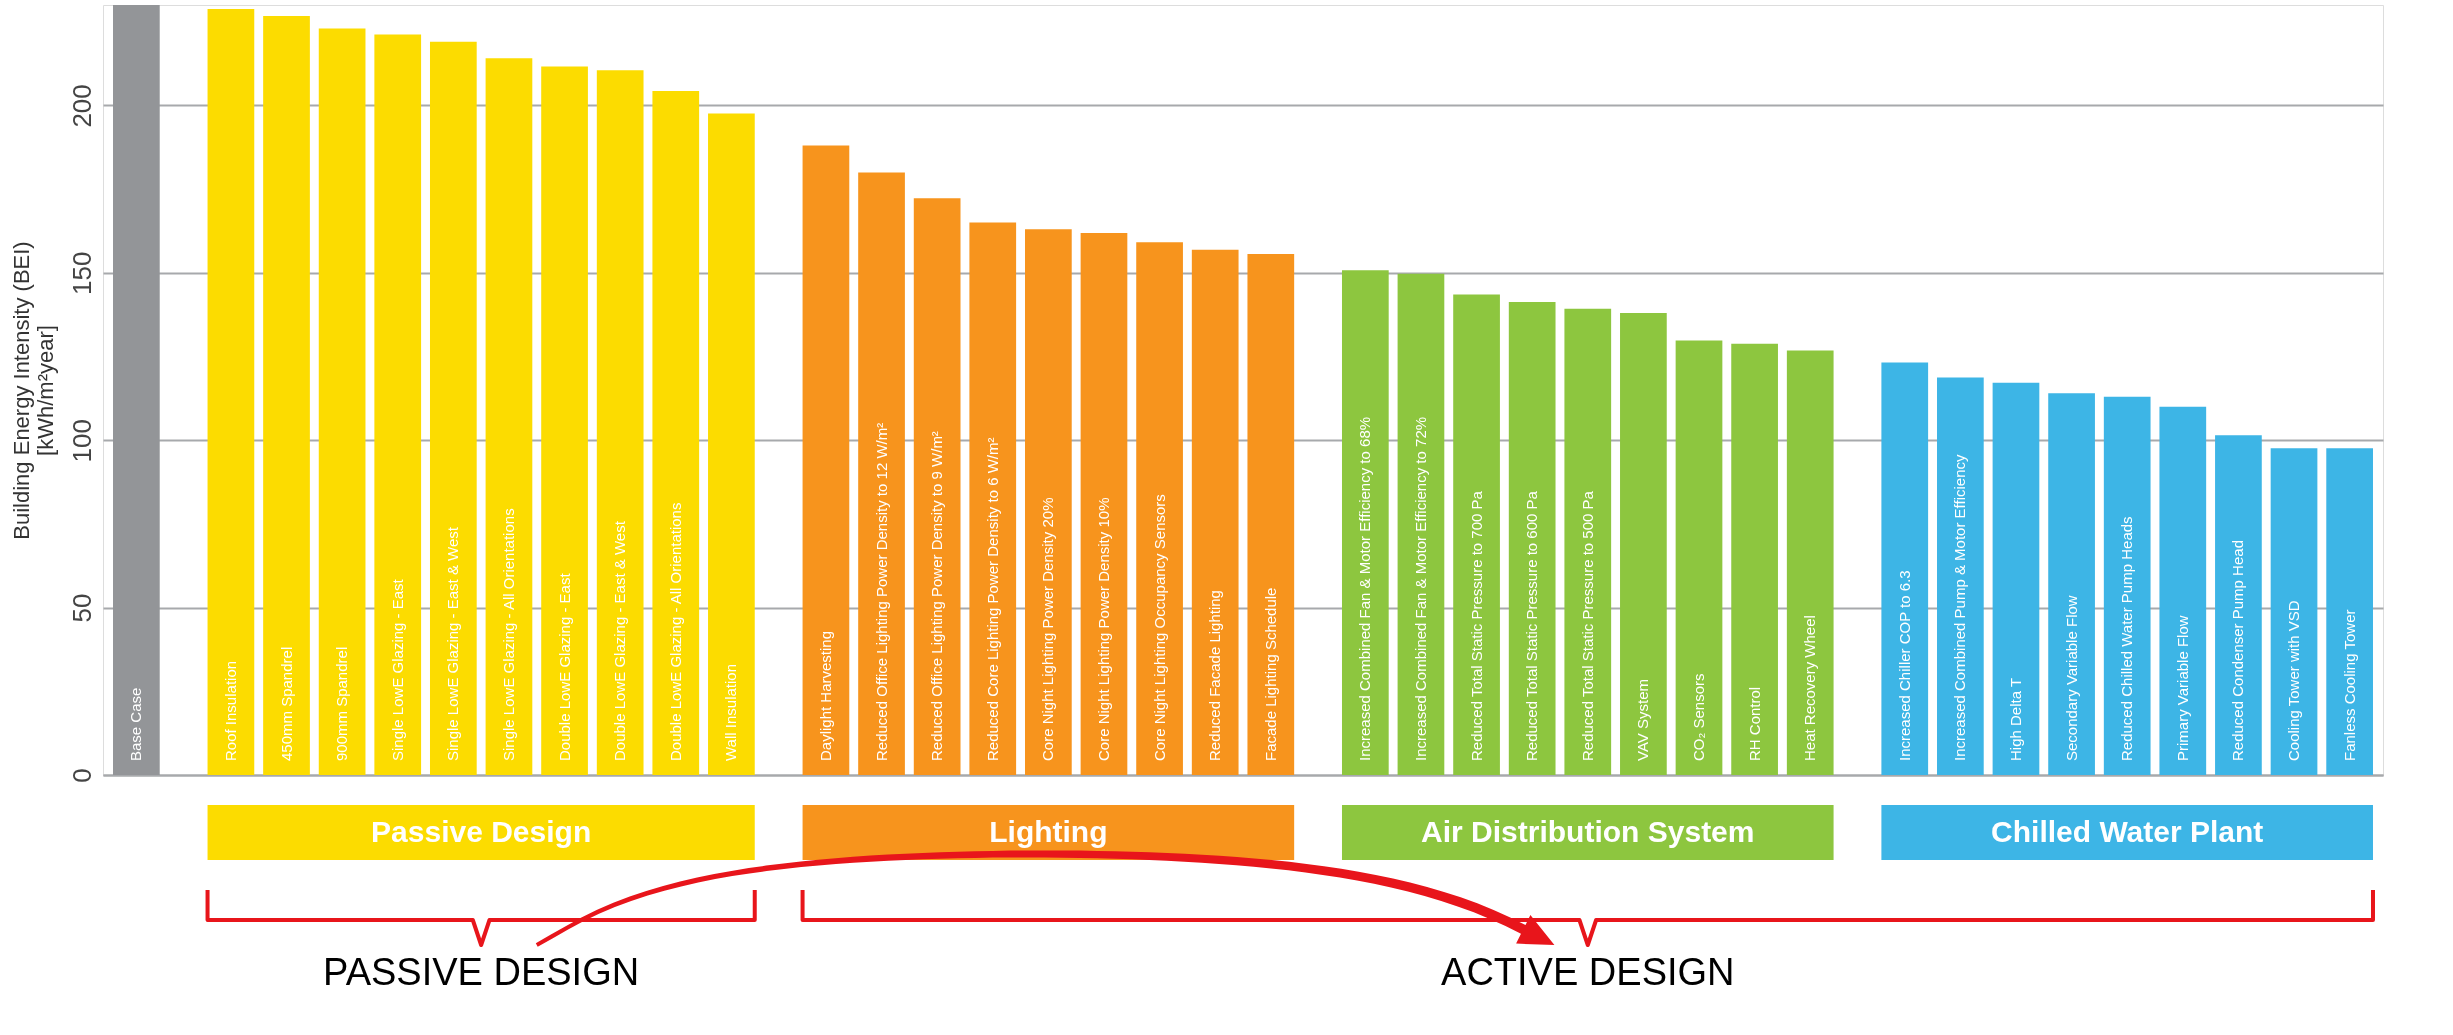  Describe the element at coordinates (937, 596) in the screenshot. I see `x-tick-label: Reduced Office Lighting Power Density to 9 W/m²` at that location.